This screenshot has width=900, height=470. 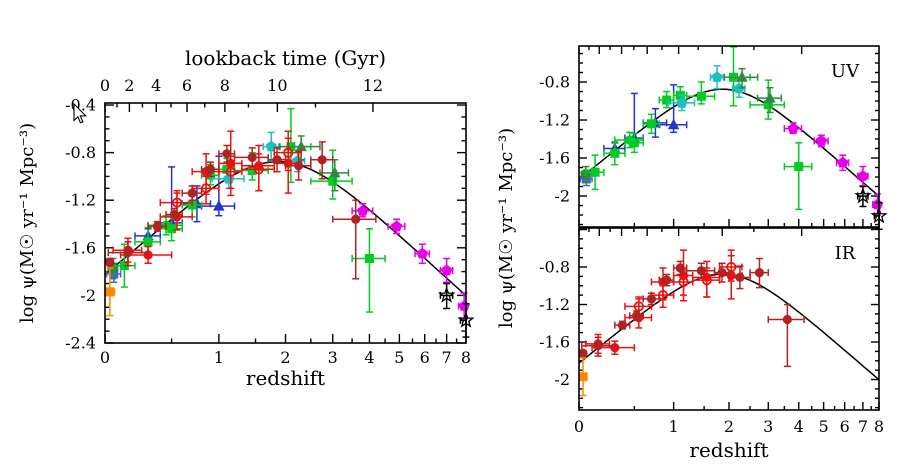 What do you see at coordinates (27, 223) in the screenshot?
I see `y-axis-title-main: log ψ(M☉ yr⁻¹ Mpc⁻³)` at bounding box center [27, 223].